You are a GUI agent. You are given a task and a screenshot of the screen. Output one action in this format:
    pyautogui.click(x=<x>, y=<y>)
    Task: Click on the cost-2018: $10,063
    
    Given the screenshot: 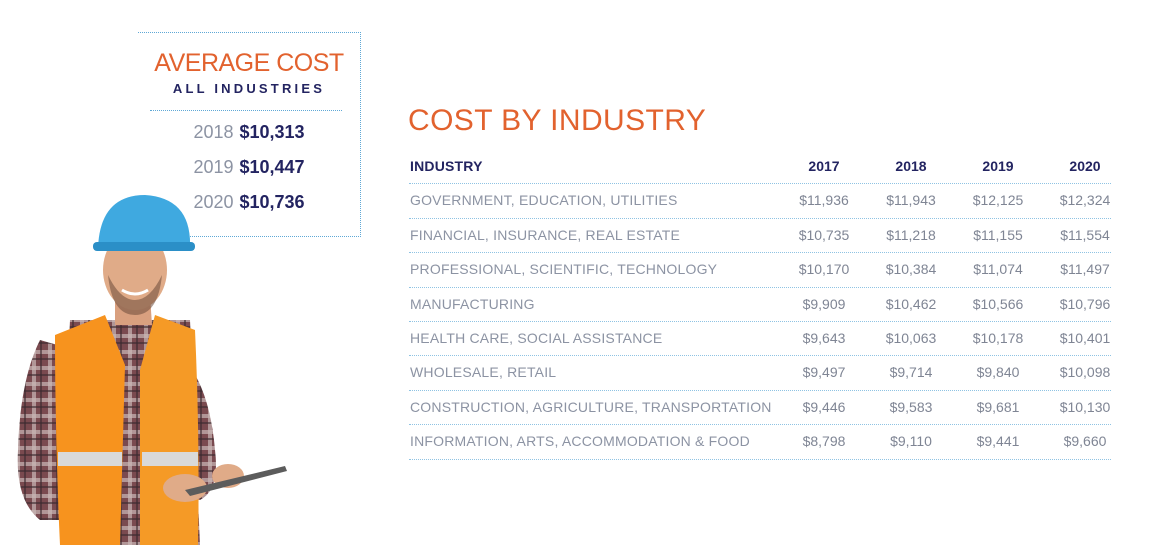 What is the action you would take?
    pyautogui.click(x=911, y=337)
    